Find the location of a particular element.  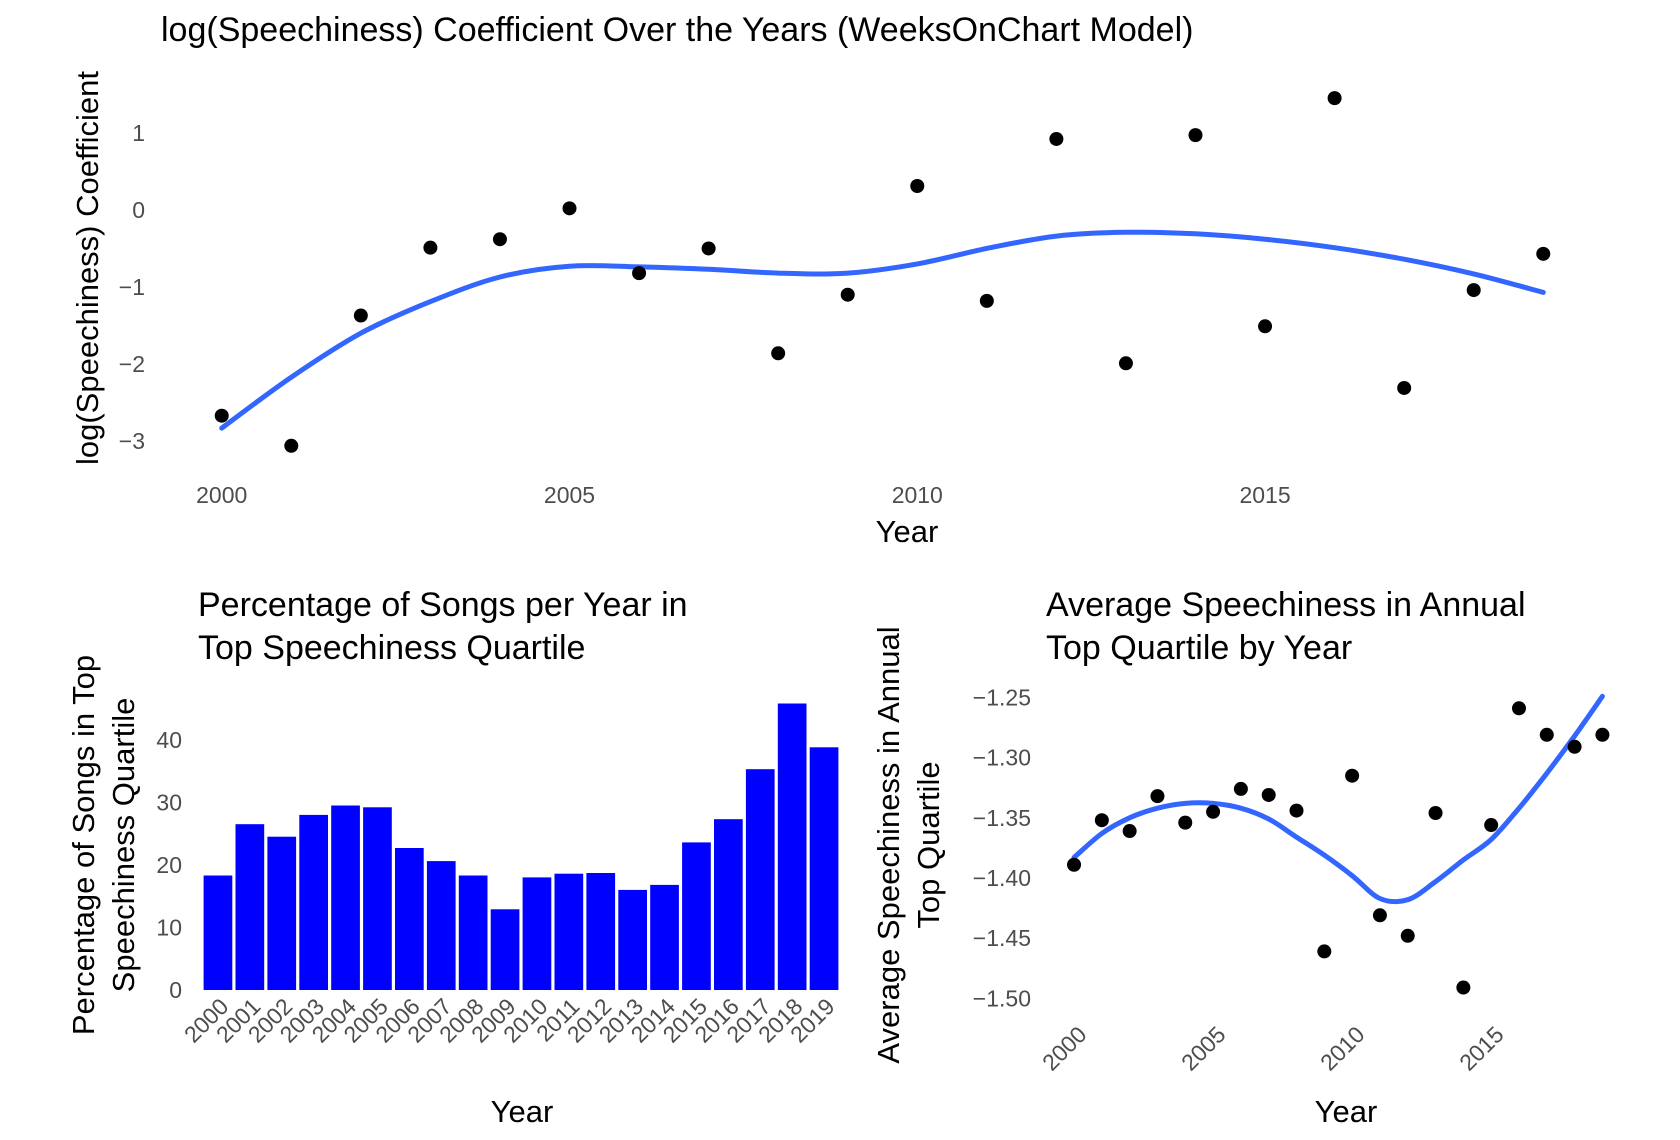

average-y-ticks: −1.50 −1.45 −1.40 −1.35 −1.30 −1.25 is located at coordinates (1002, 847).